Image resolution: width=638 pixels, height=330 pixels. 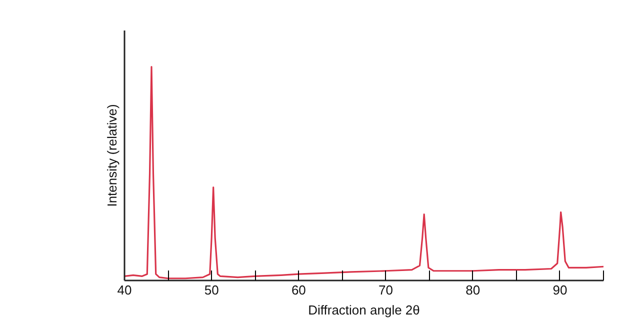 I want to click on x-tick-label: 50, so click(x=211, y=290).